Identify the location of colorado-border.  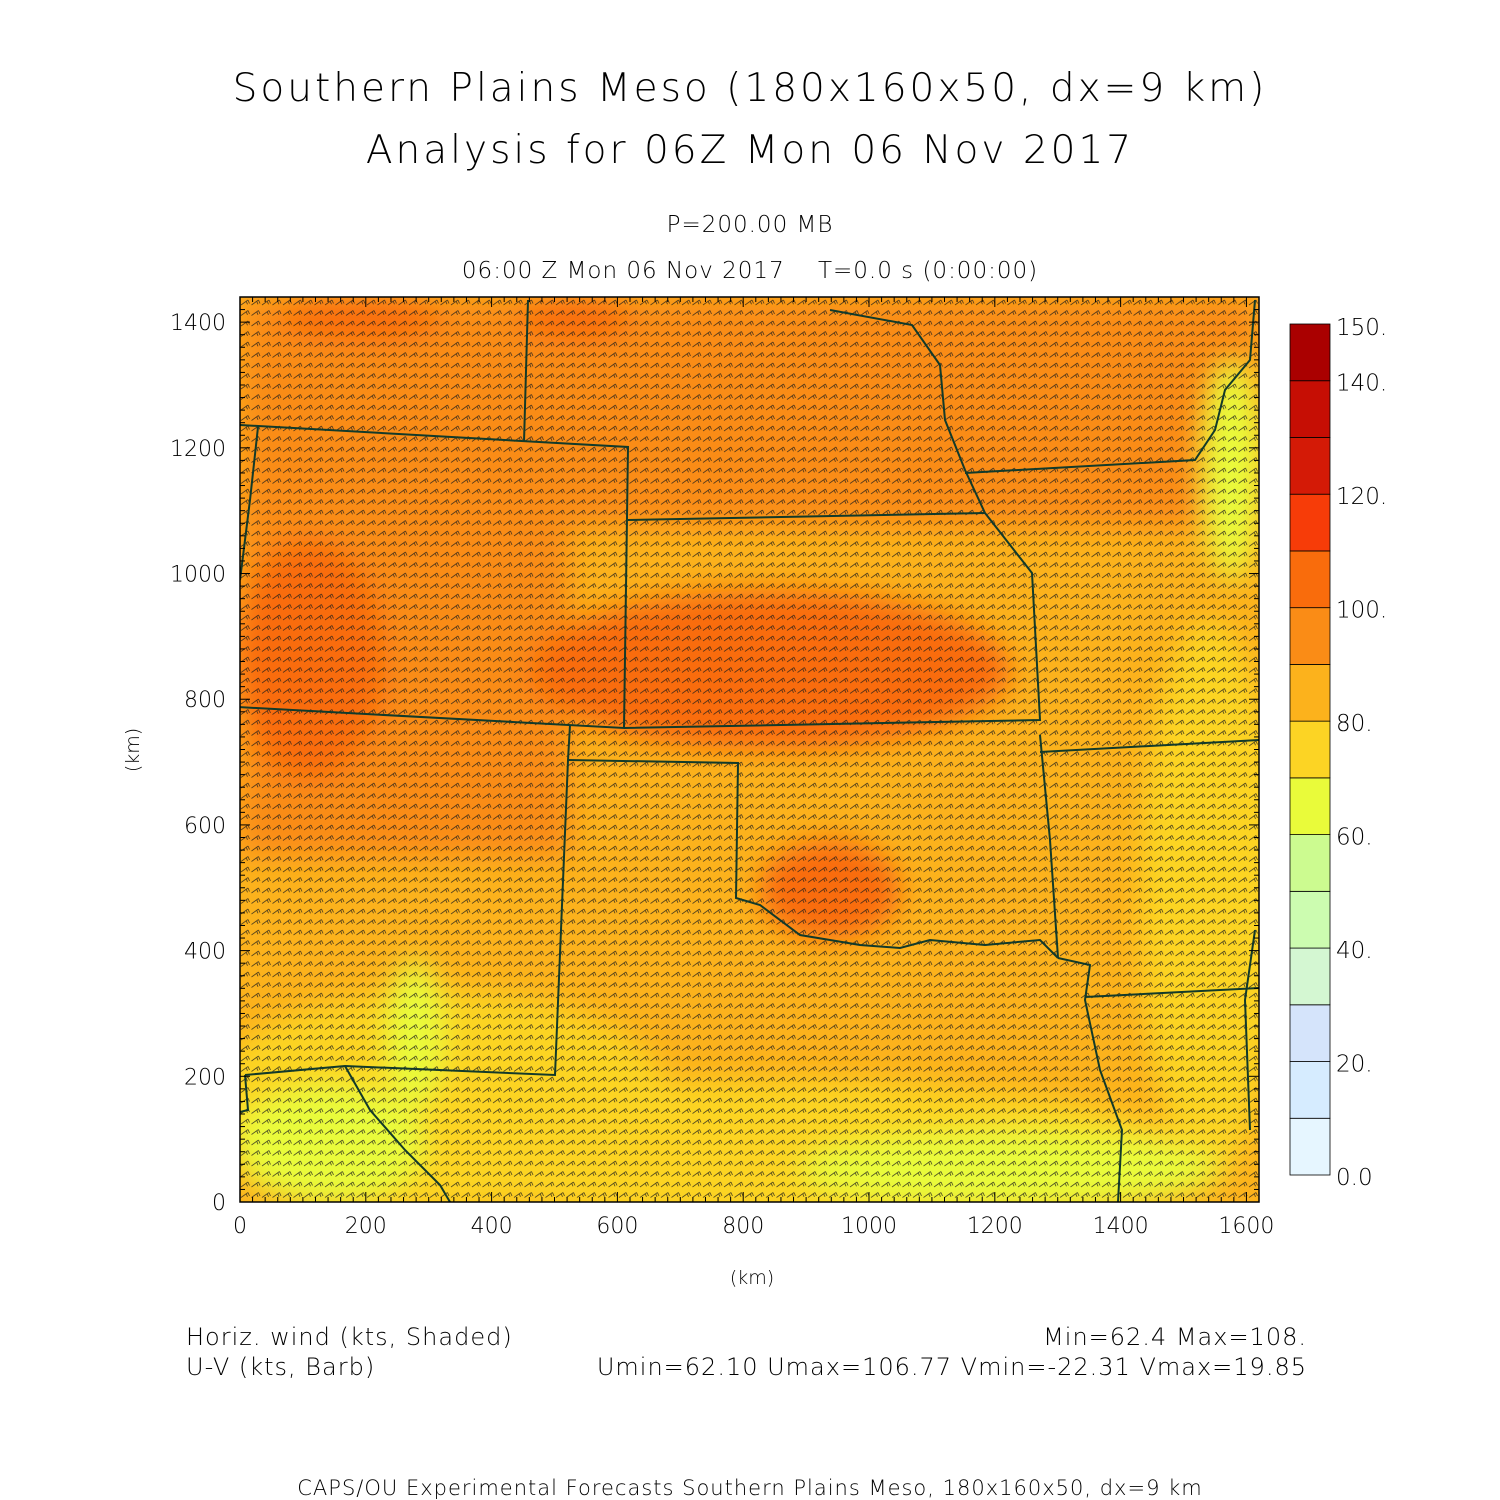
(435, 577).